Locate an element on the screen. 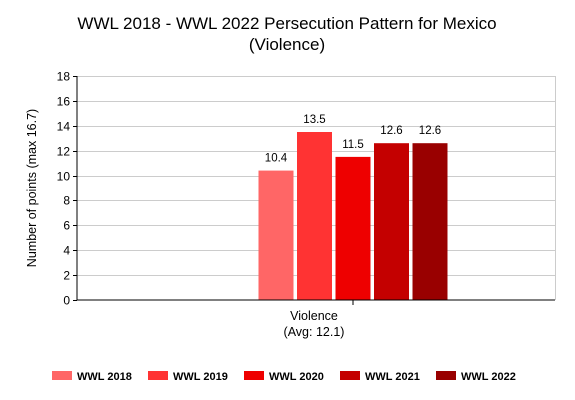 This screenshot has height=400, width=575. y-tick-label: 12 is located at coordinates (64, 152).